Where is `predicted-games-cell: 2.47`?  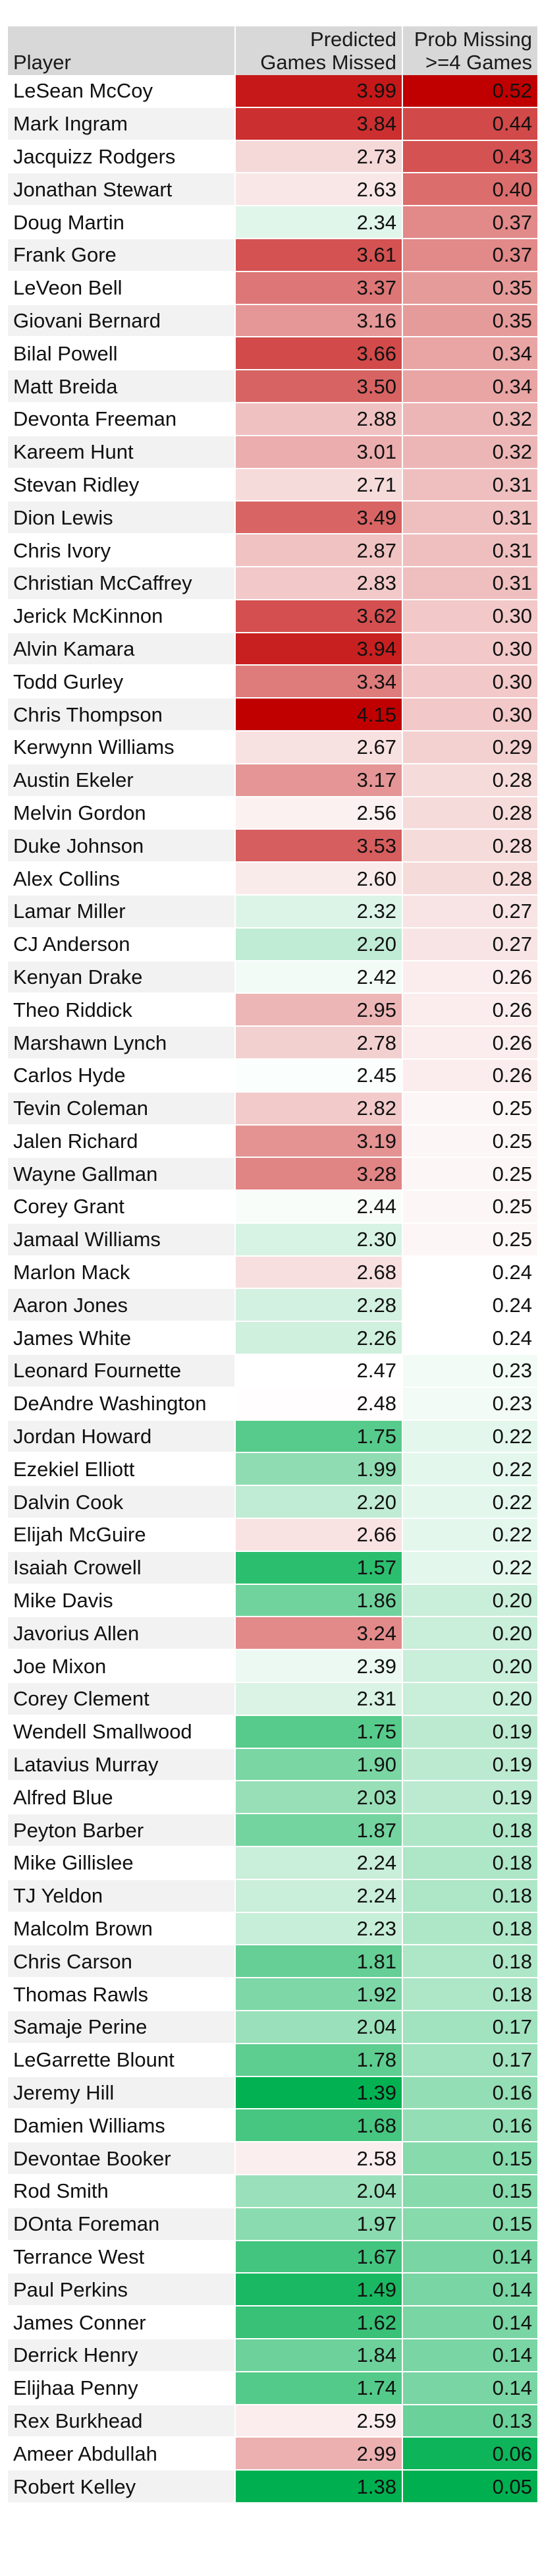
predicted-games-cell: 2.47 is located at coordinates (319, 1371).